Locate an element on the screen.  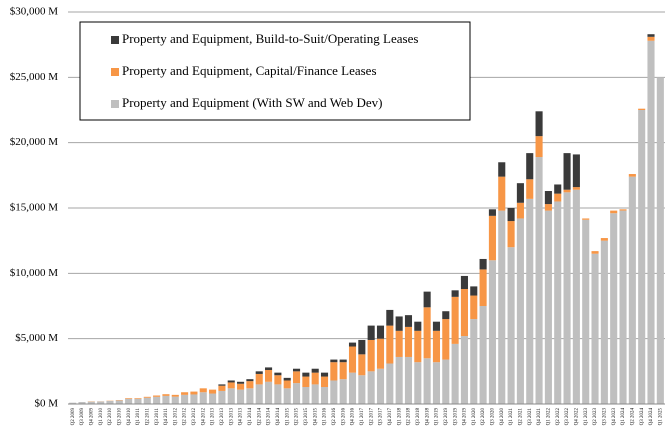
x-tick-label: Q1 2018 is located at coordinates (399, 417).